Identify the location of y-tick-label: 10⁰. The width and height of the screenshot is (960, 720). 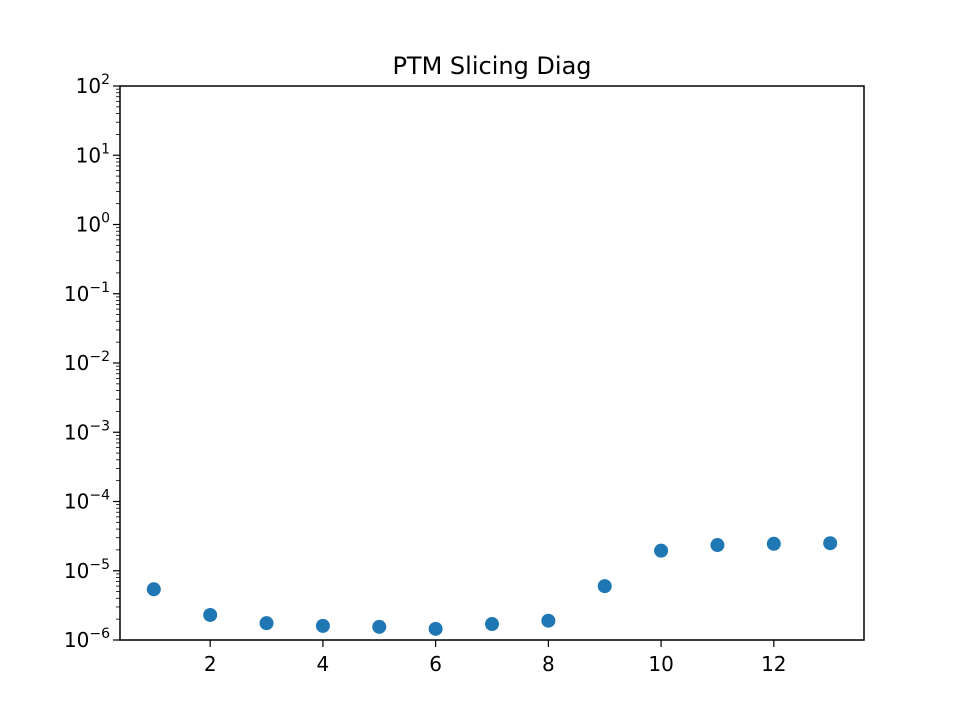
(93, 224).